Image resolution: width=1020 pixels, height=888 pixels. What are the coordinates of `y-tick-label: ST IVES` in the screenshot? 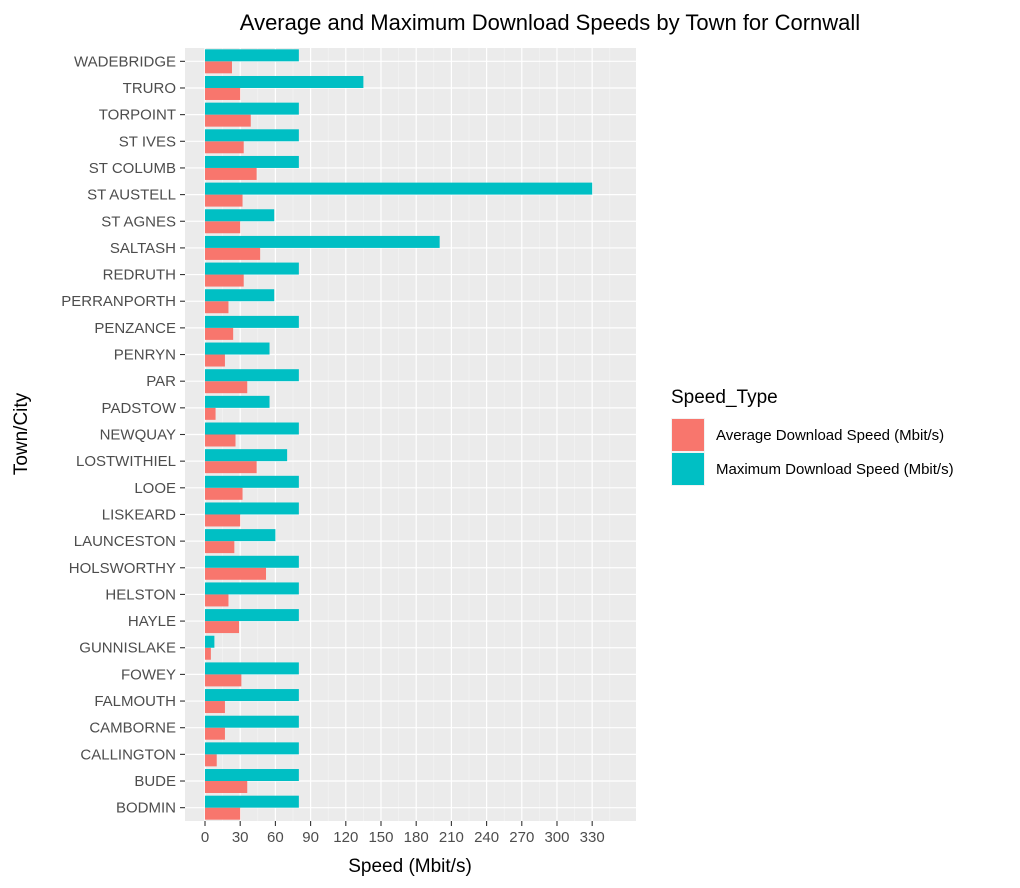 It's located at (147, 141).